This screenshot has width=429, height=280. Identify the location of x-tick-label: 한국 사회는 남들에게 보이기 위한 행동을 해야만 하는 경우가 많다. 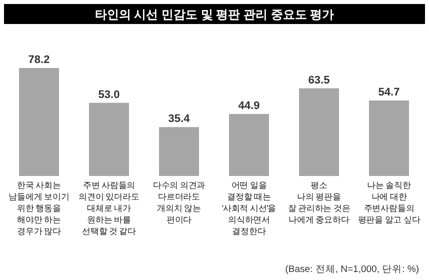
(39, 208).